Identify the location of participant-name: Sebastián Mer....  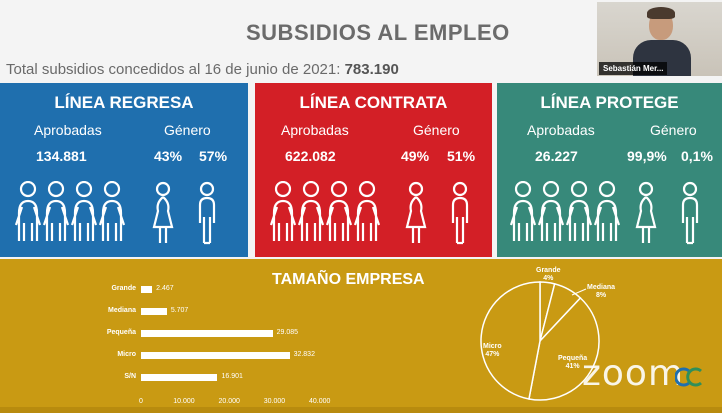
(633, 68).